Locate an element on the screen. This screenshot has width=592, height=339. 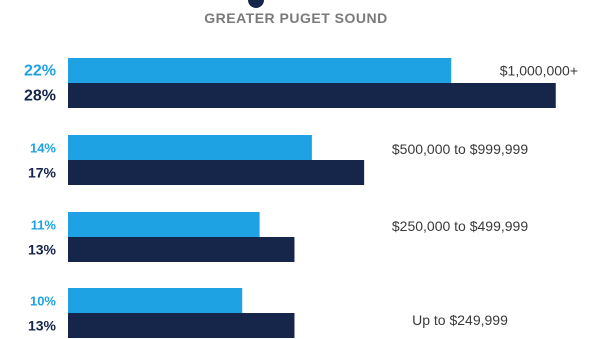
value-label-light-3: 10% is located at coordinates (43, 301).